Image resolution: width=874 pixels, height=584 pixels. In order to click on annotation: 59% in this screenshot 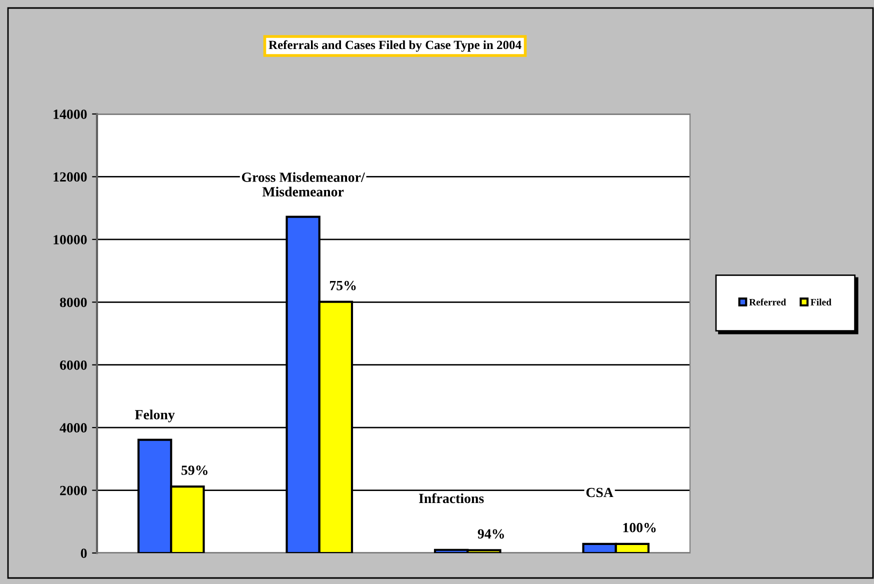, I will do `click(195, 470)`.